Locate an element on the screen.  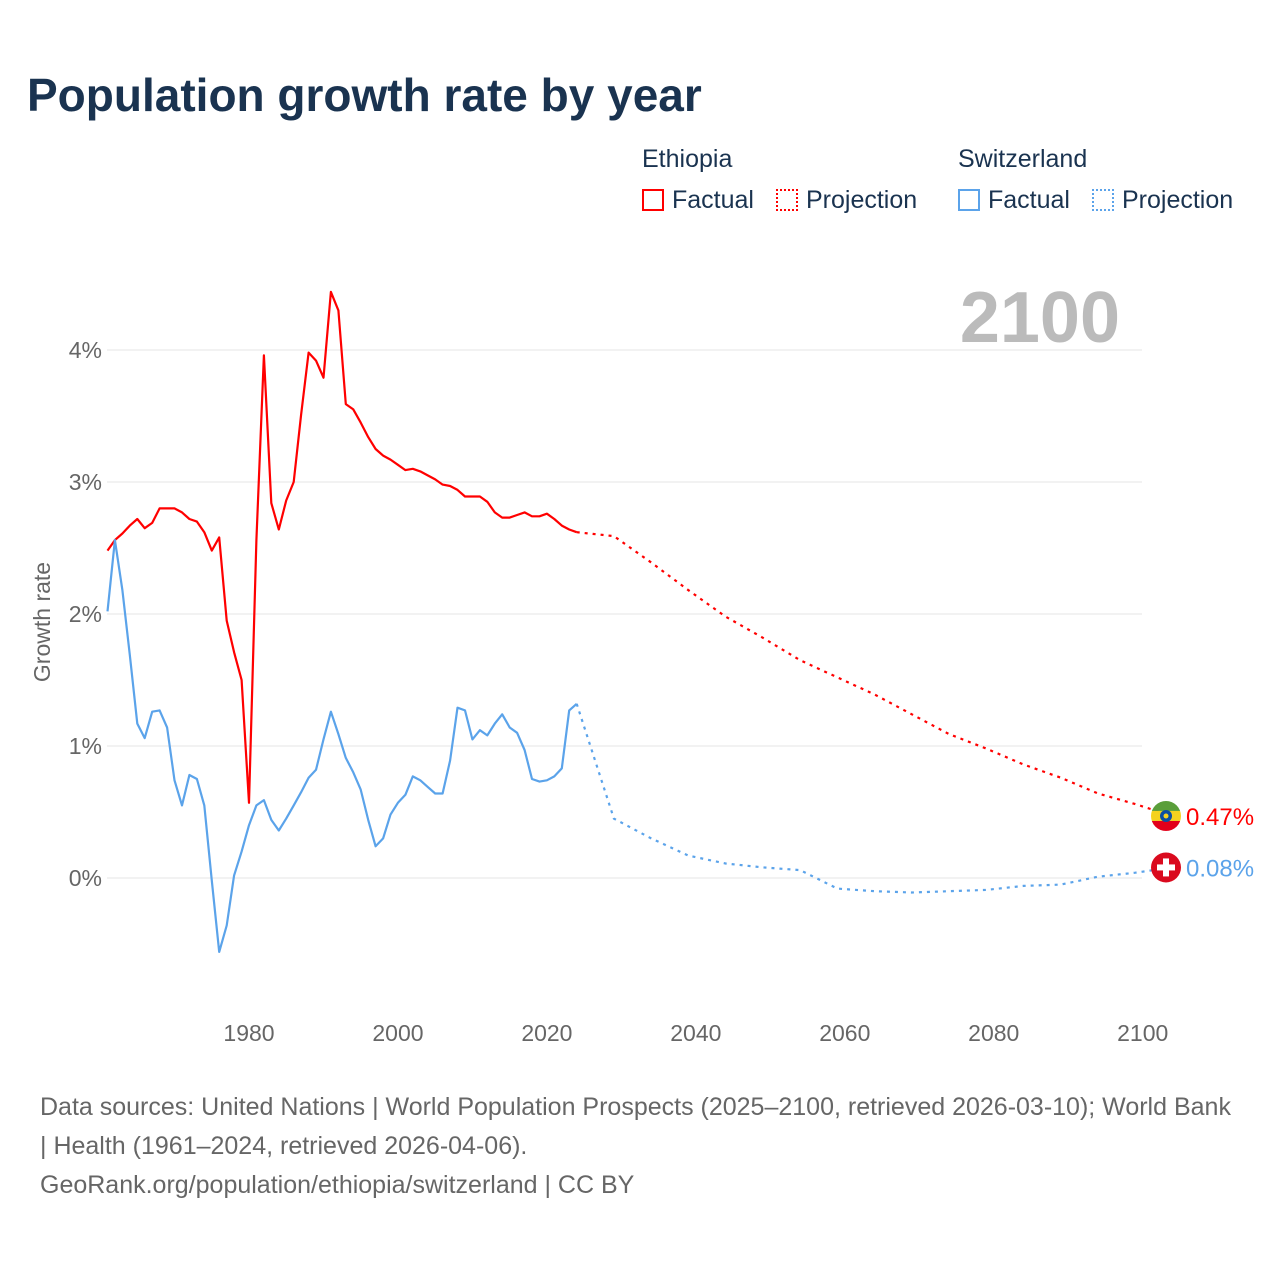
series-ethiopia-factual is located at coordinates (342, 547).